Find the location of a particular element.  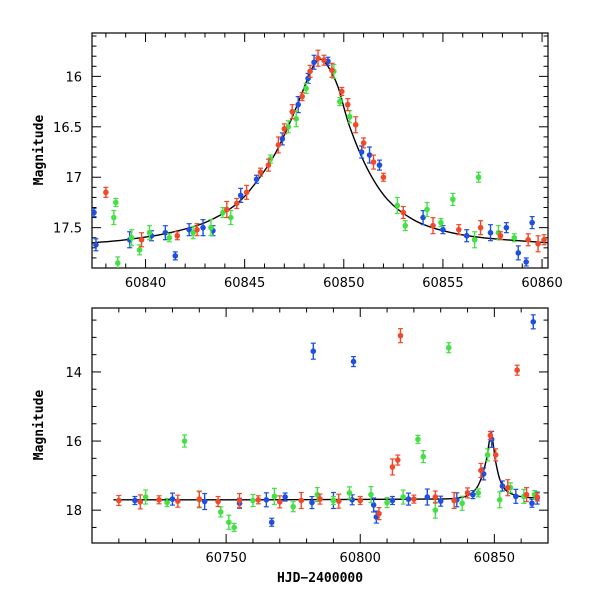

top-panel-x-tick-label: 60850 is located at coordinates (343, 283).